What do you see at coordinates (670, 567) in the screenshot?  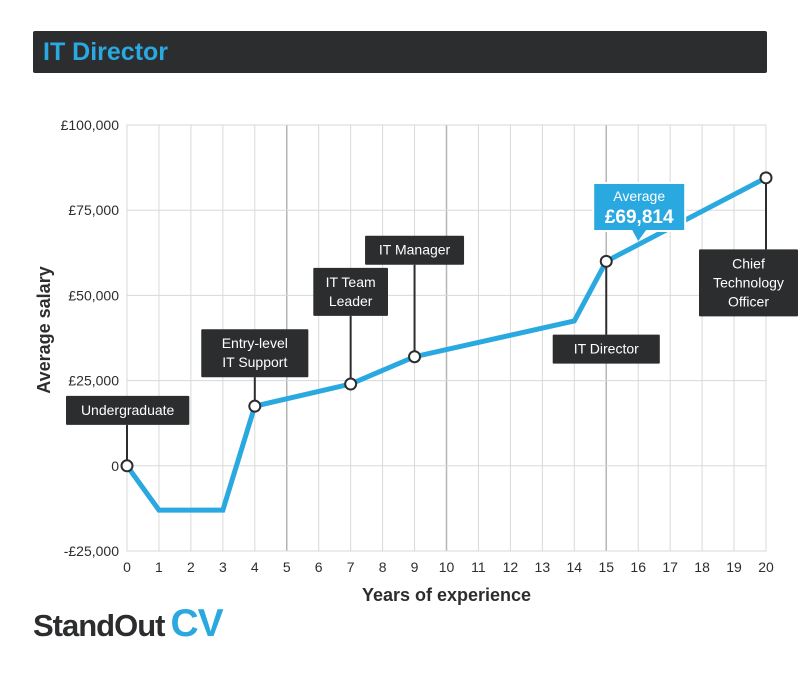 I see `x-tick-label: 17` at bounding box center [670, 567].